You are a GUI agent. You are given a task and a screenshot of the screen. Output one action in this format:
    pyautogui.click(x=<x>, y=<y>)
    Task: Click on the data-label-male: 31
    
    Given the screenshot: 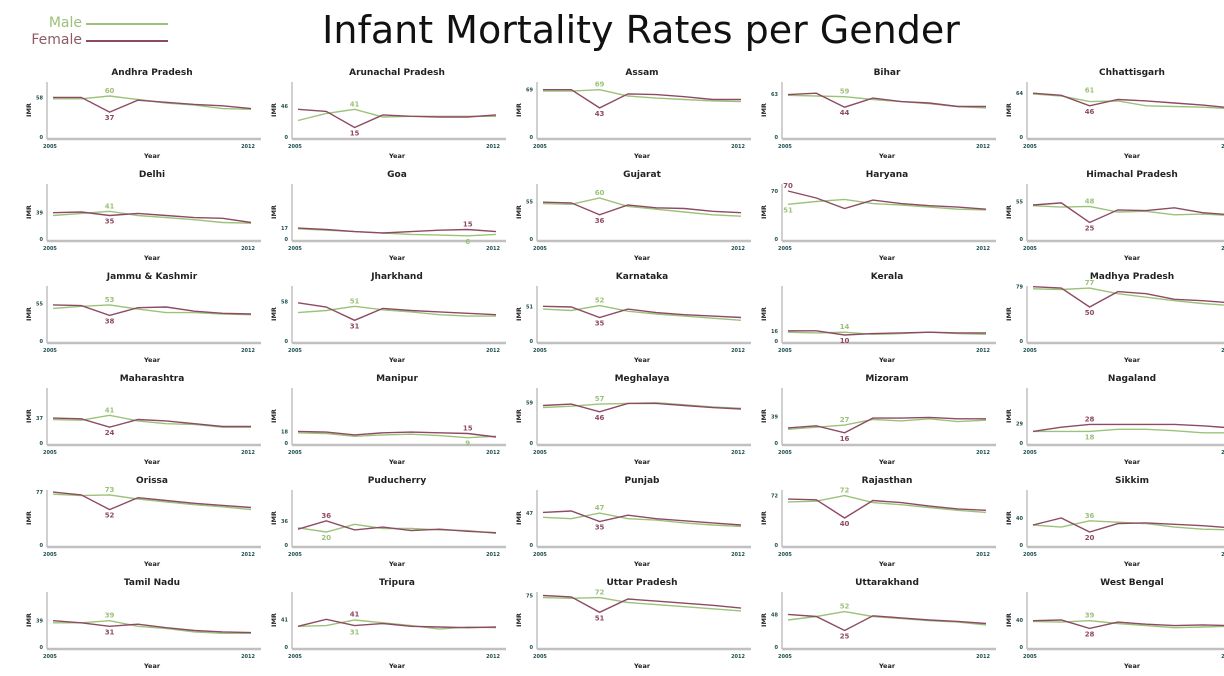 What is the action you would take?
    pyautogui.click(x=355, y=632)
    